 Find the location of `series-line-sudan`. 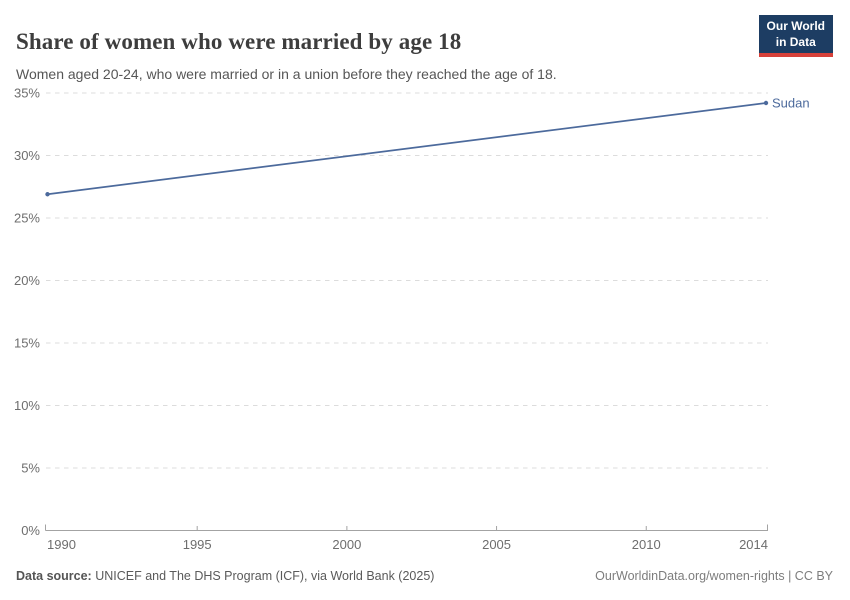

series-line-sudan is located at coordinates (407, 149).